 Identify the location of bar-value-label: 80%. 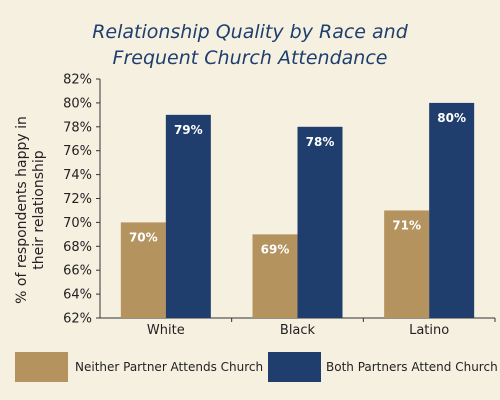
(451, 118).